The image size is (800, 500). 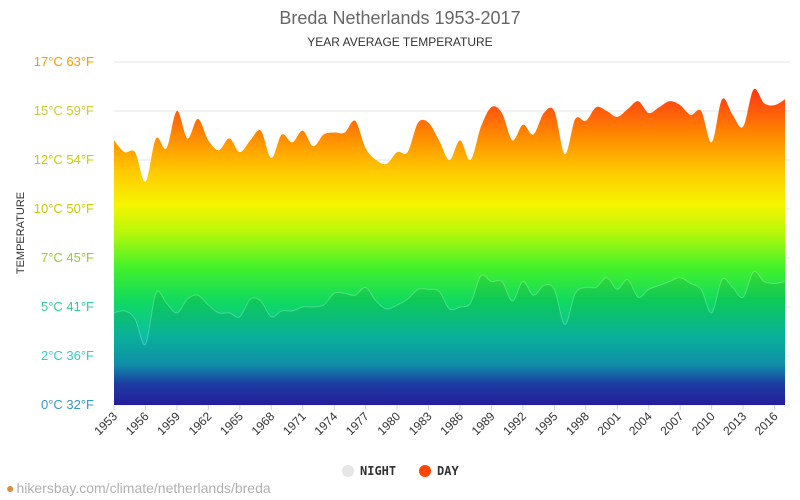 What do you see at coordinates (400, 471) in the screenshot?
I see `legend: NIGHT DAY` at bounding box center [400, 471].